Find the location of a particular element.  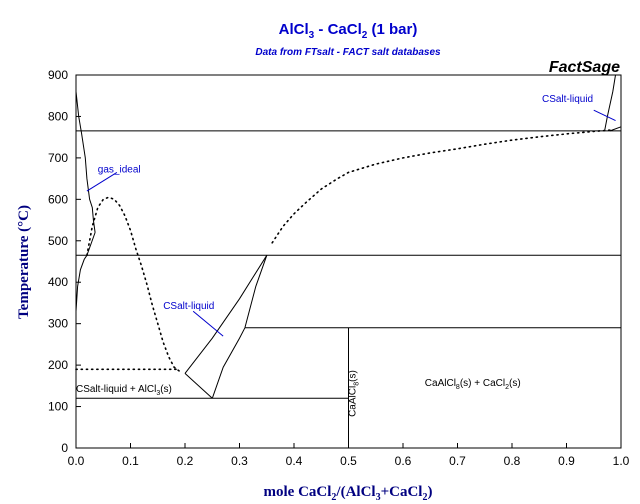

label-region-csalt-liquid-alcl3: CSalt-liquid + AlCl3(s) is located at coordinates (124, 390).